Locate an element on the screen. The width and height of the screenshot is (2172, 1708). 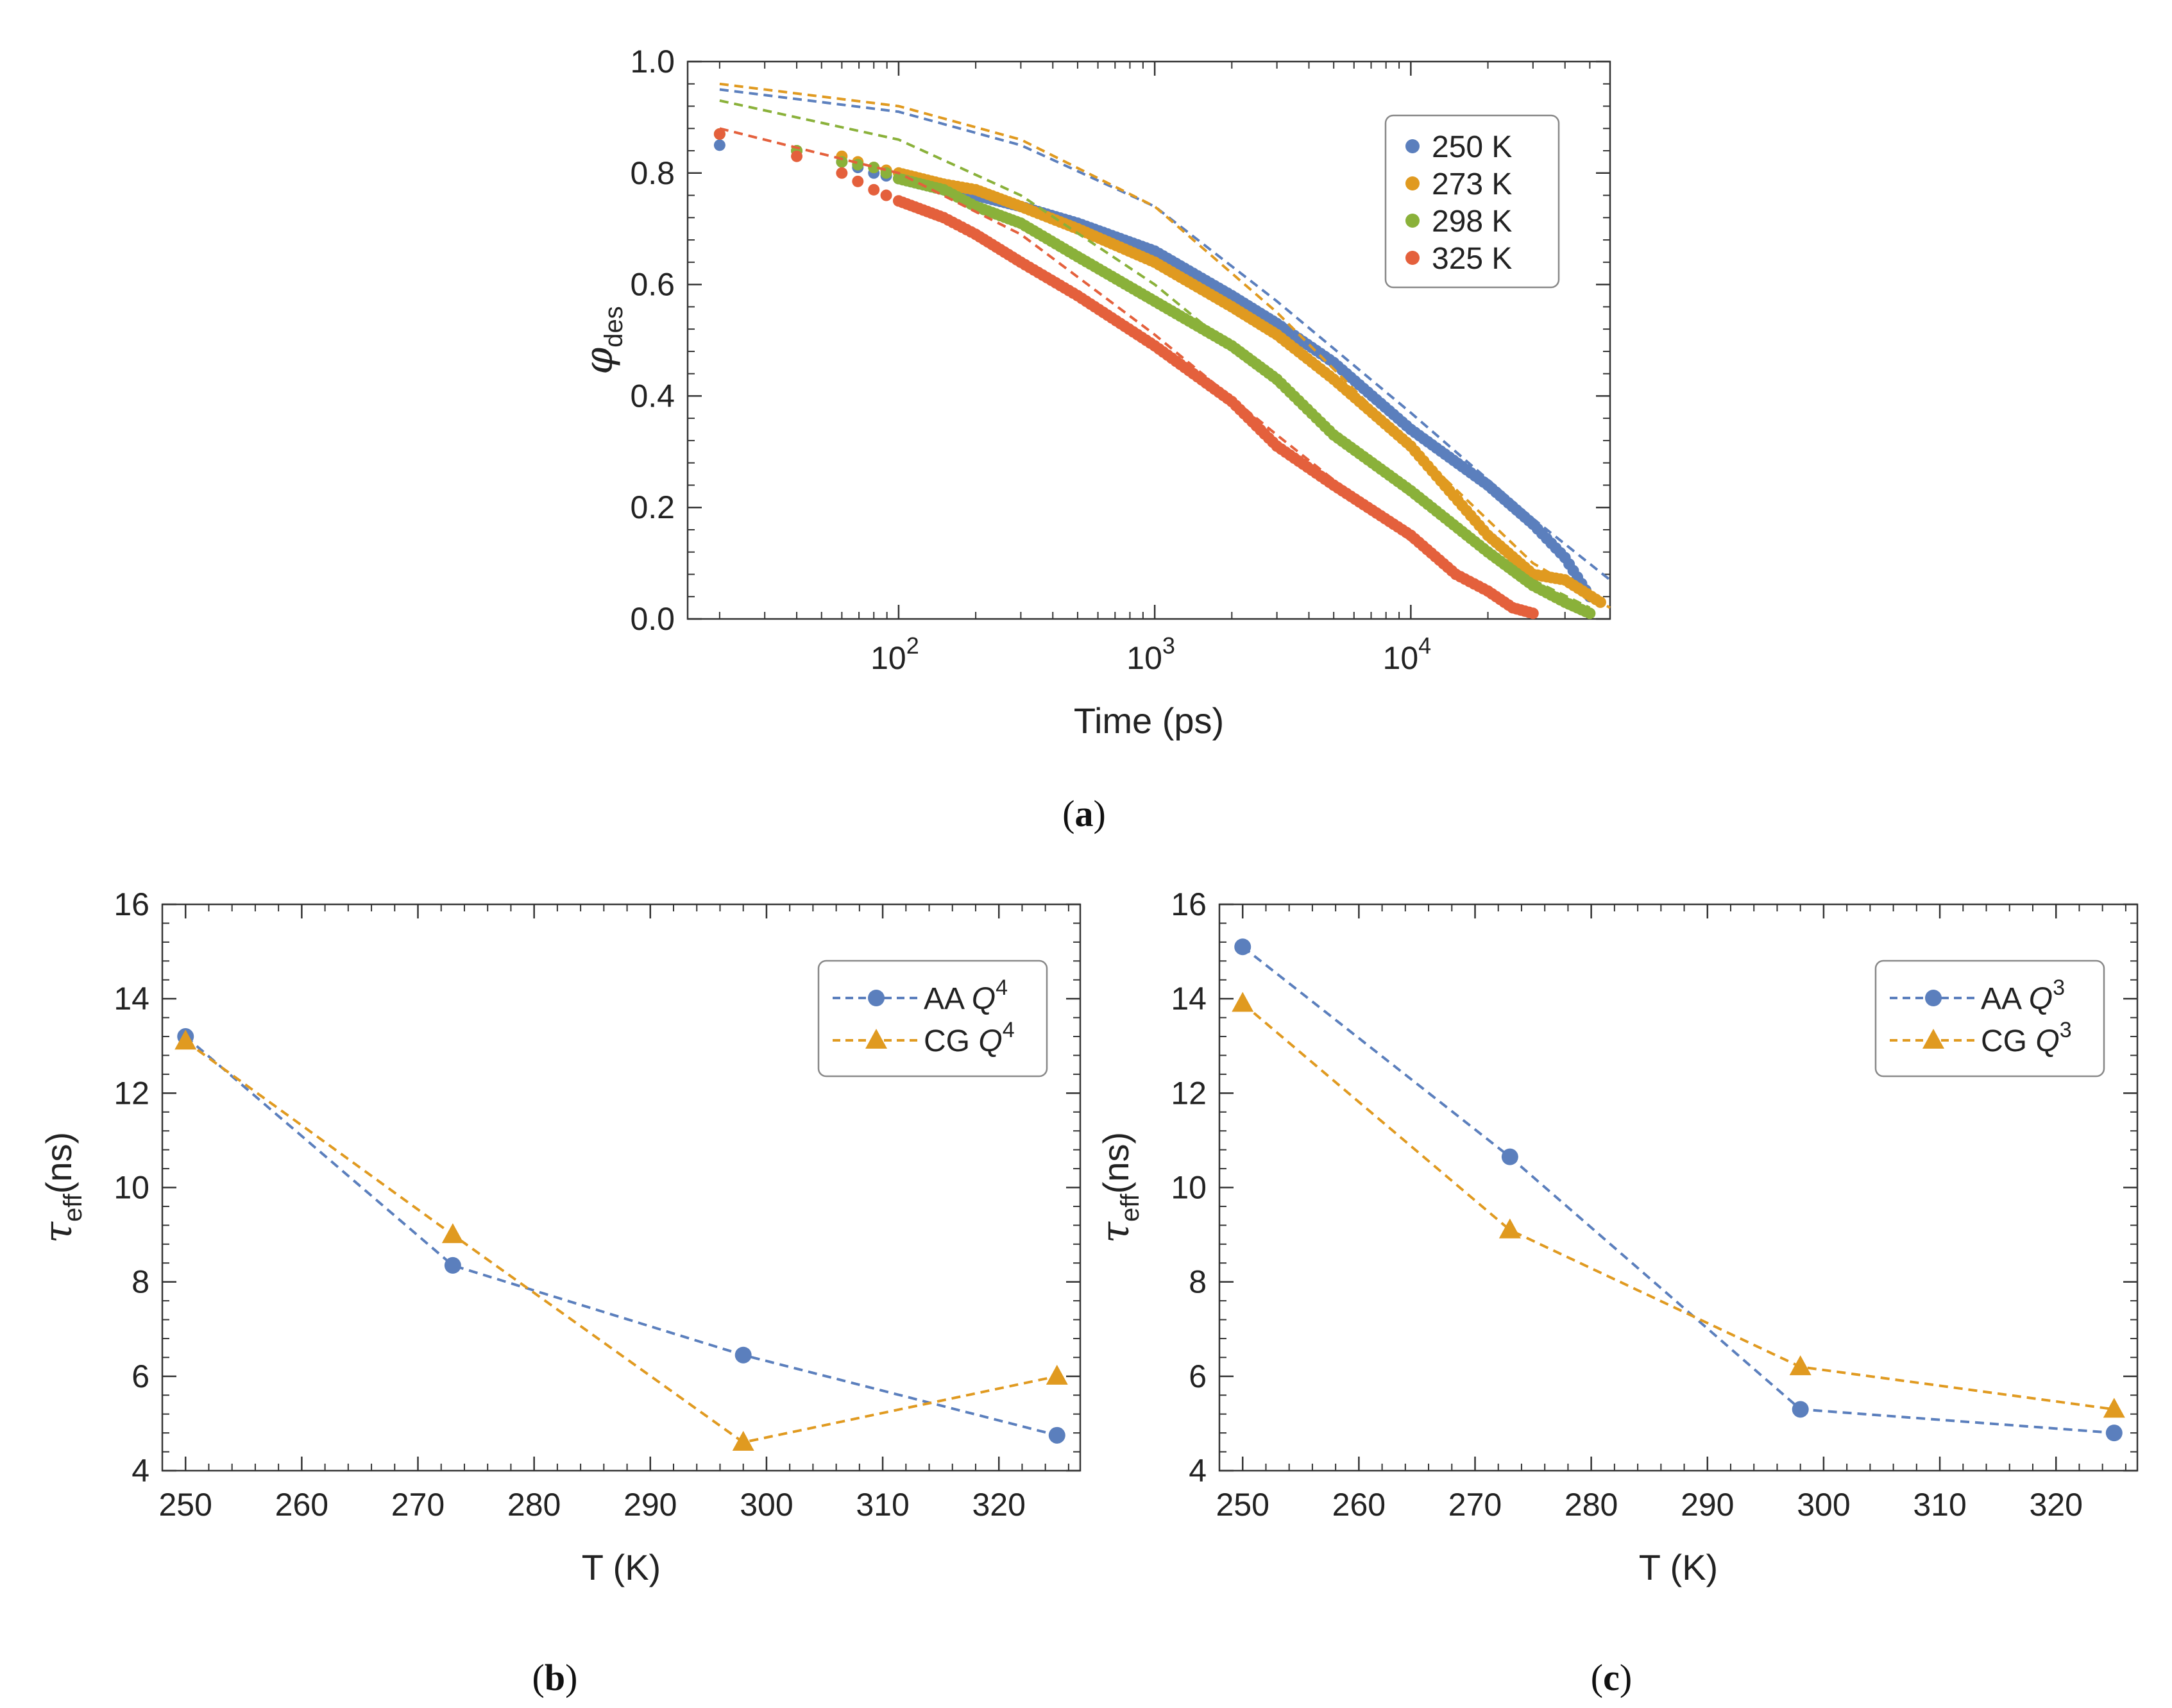
x-tick-label: 310 is located at coordinates (882, 1505).